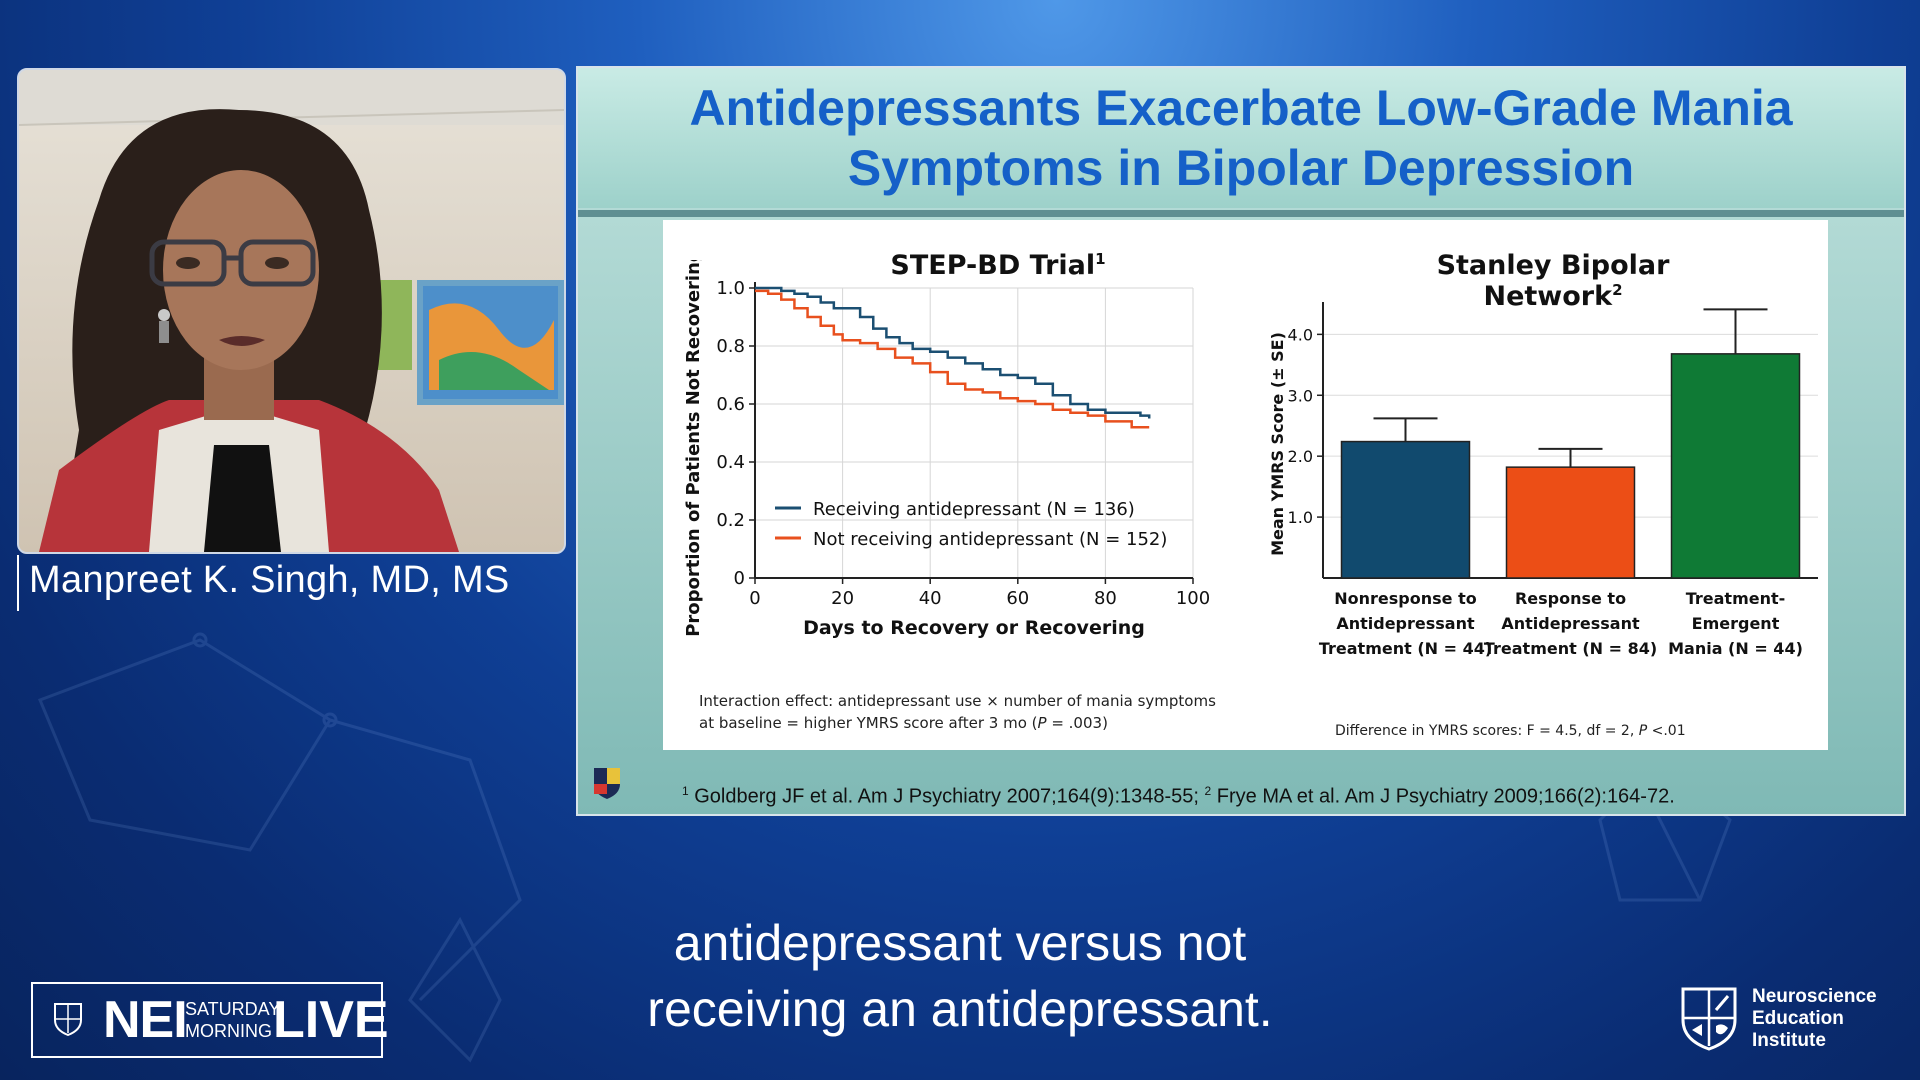 The height and width of the screenshot is (1080, 1920). What do you see at coordinates (1789, 1040) in the screenshot?
I see `institute-line3: Institute` at bounding box center [1789, 1040].